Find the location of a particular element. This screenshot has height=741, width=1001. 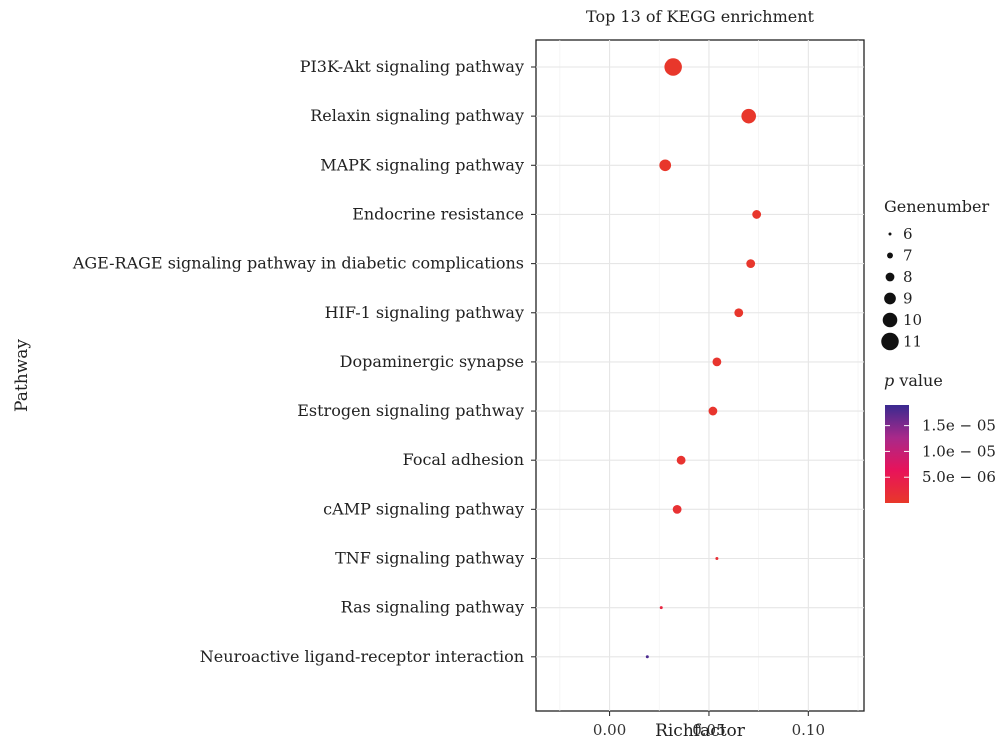

y-tick-label: Neuroactive ligand-receptor interaction is located at coordinates (362, 656).